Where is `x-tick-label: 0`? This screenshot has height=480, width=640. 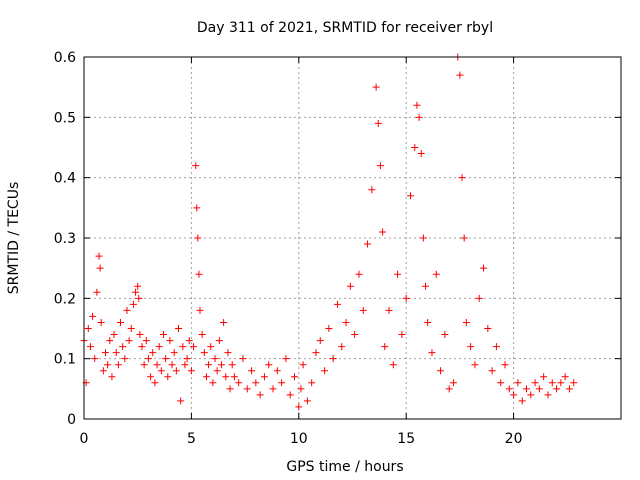
x-tick-label: 0 is located at coordinates (84, 439).